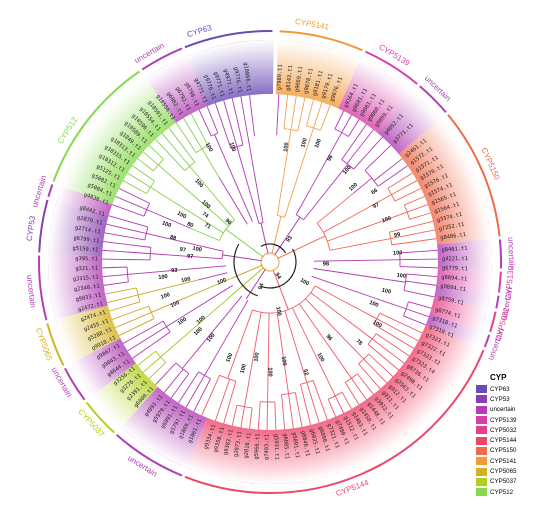 This screenshot has height=506, width=550. Describe the element at coordinates (295, 445) in the screenshot. I see `tip-label: g5891.t1` at that location.